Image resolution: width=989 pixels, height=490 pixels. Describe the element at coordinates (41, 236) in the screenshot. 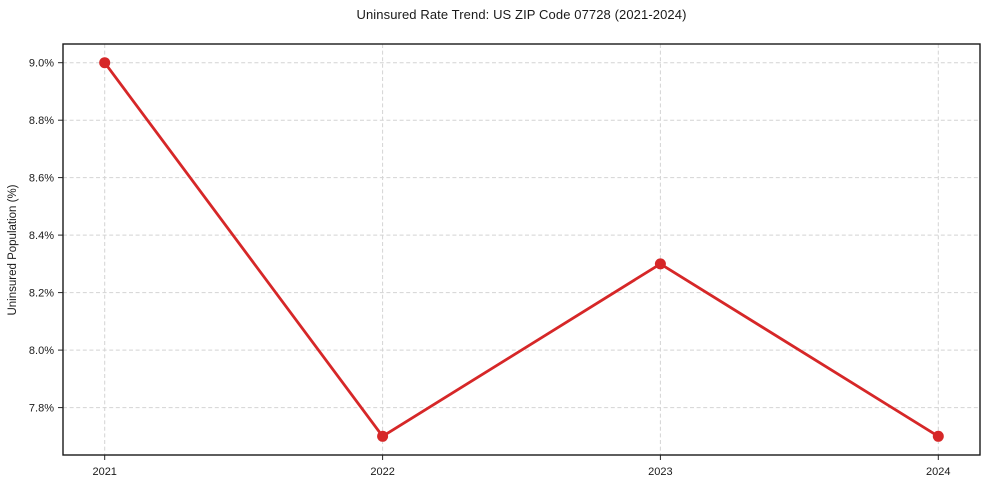

I see `y-tick-label: 8.4%` at that location.